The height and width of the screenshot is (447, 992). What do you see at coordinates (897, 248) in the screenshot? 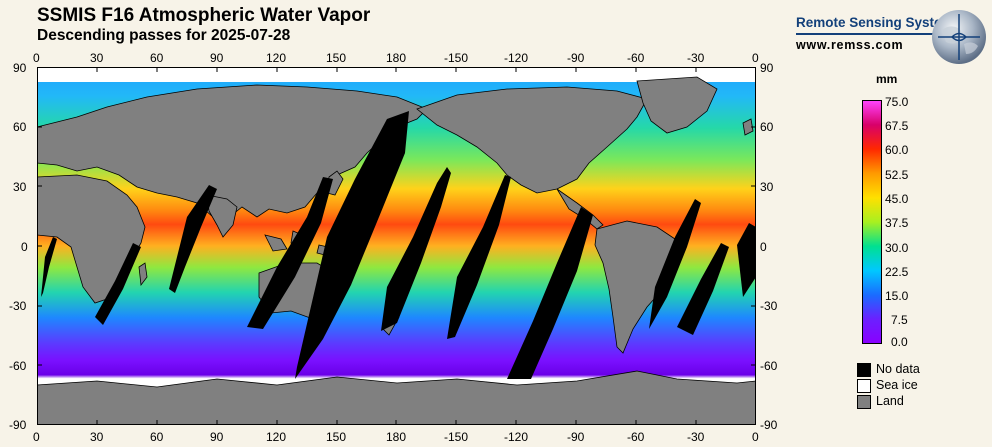
I see `colorbar-tick: 30.0` at bounding box center [897, 248].